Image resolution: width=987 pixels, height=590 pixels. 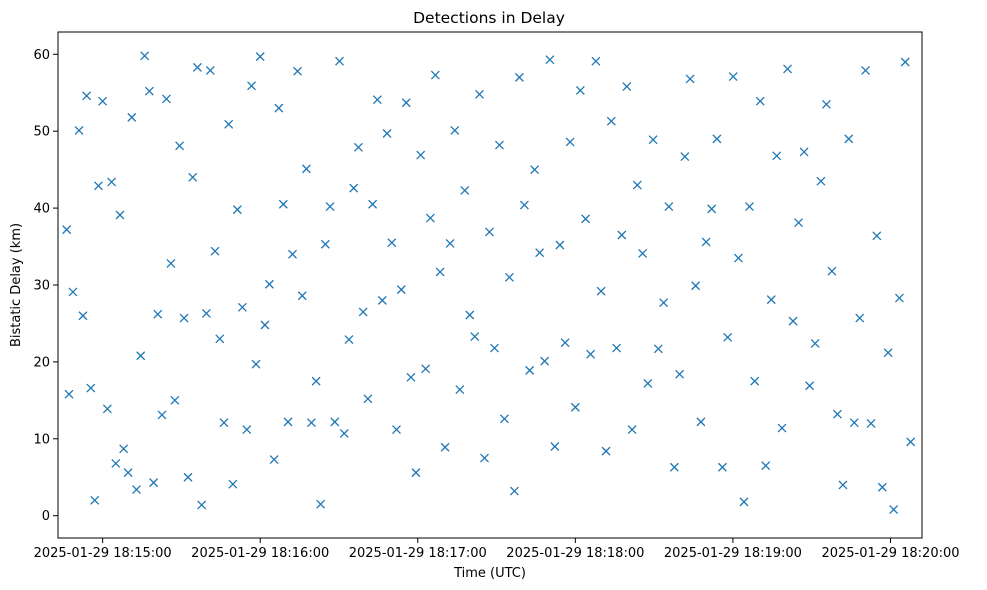 What do you see at coordinates (41, 362) in the screenshot?
I see `y-tick-label: 20` at bounding box center [41, 362].